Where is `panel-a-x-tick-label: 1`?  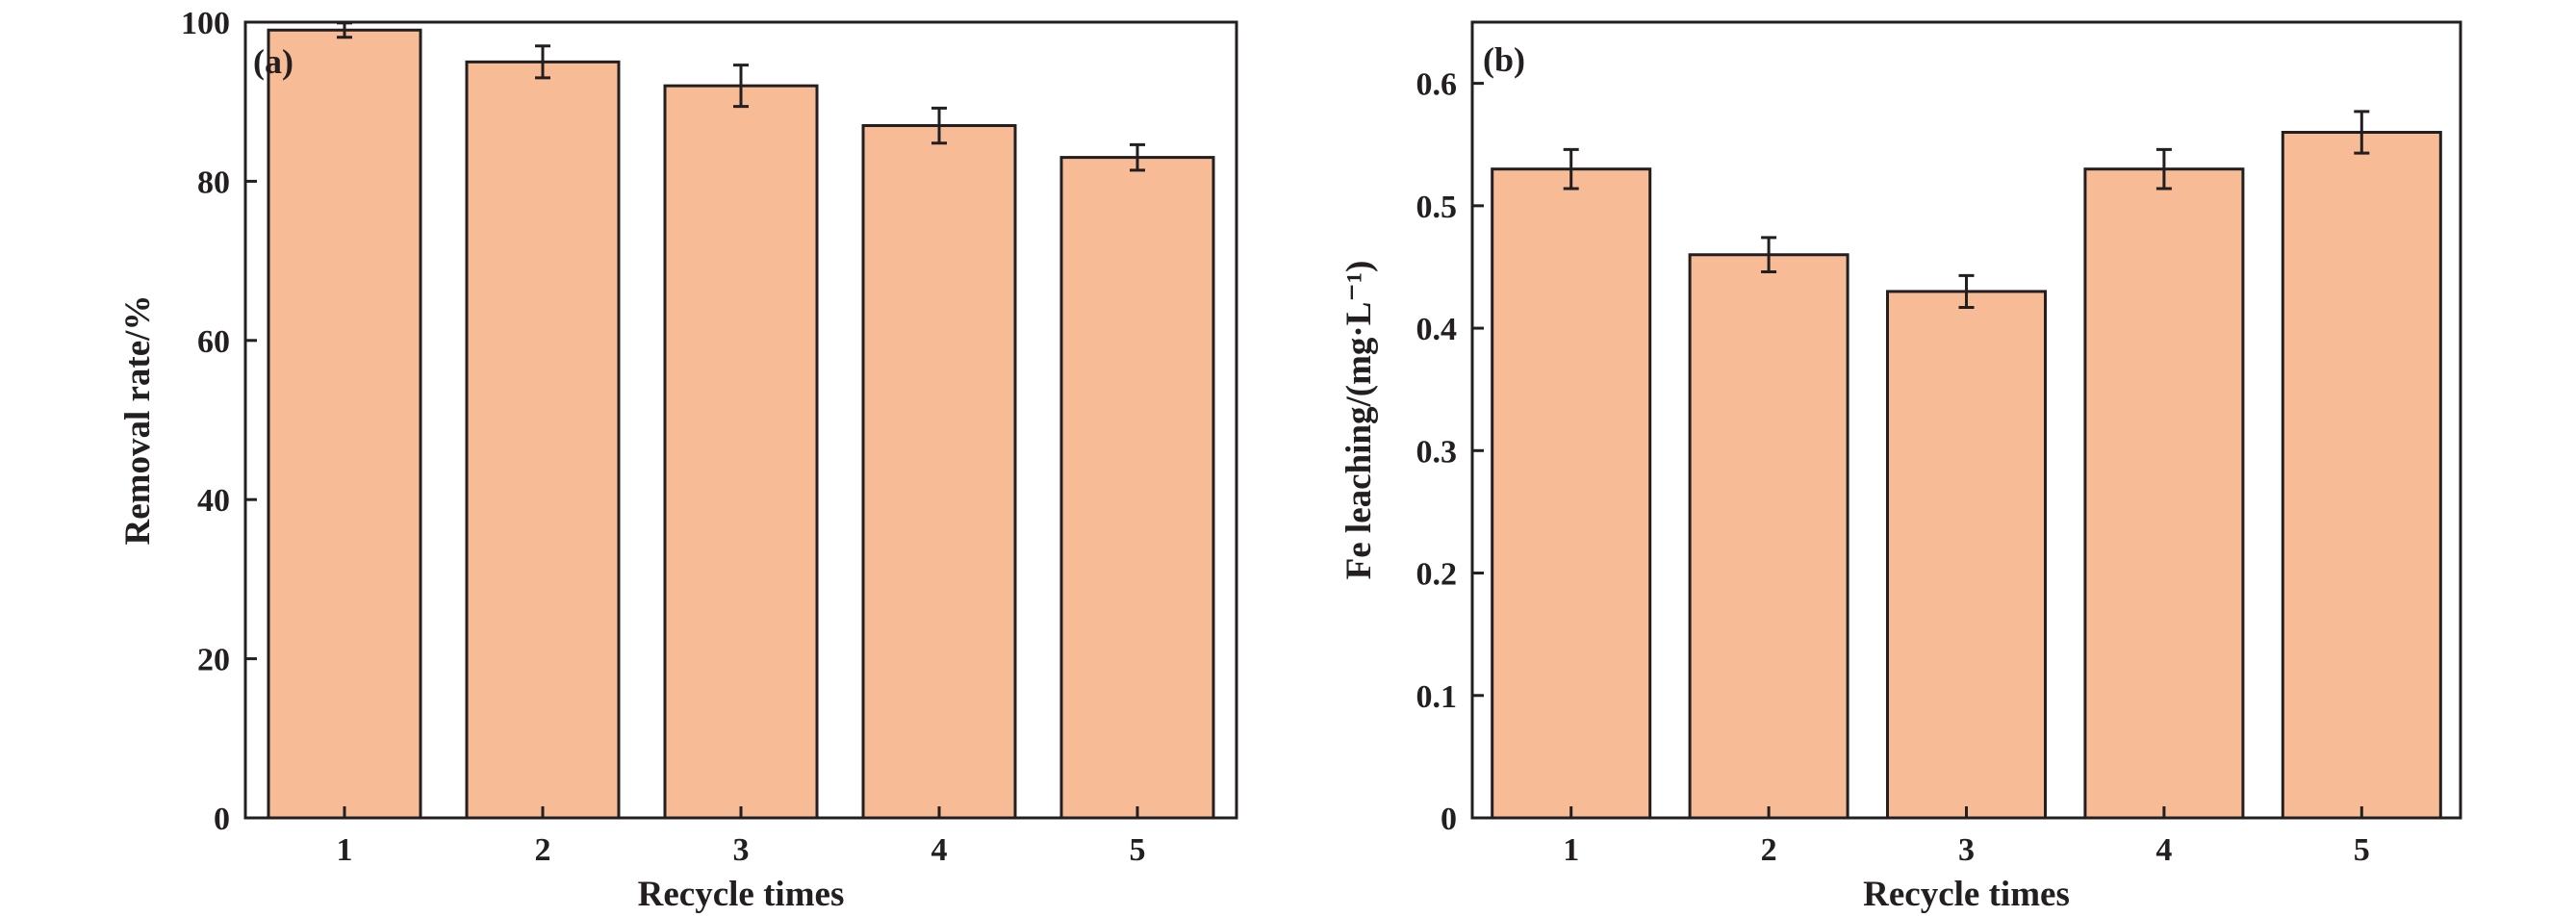 panel-a-x-tick-label: 1 is located at coordinates (345, 850).